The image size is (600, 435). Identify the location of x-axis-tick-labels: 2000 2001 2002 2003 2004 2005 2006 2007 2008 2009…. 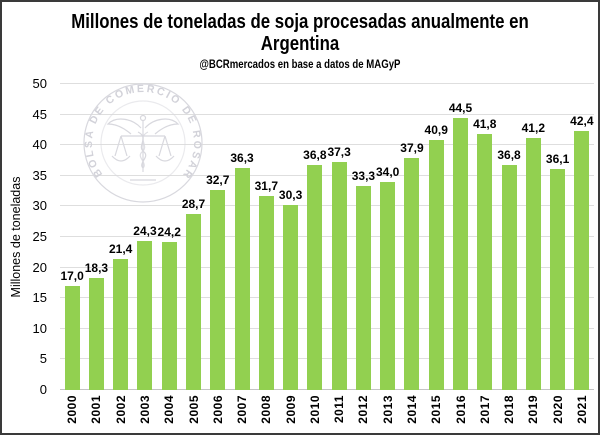
(327, 414).